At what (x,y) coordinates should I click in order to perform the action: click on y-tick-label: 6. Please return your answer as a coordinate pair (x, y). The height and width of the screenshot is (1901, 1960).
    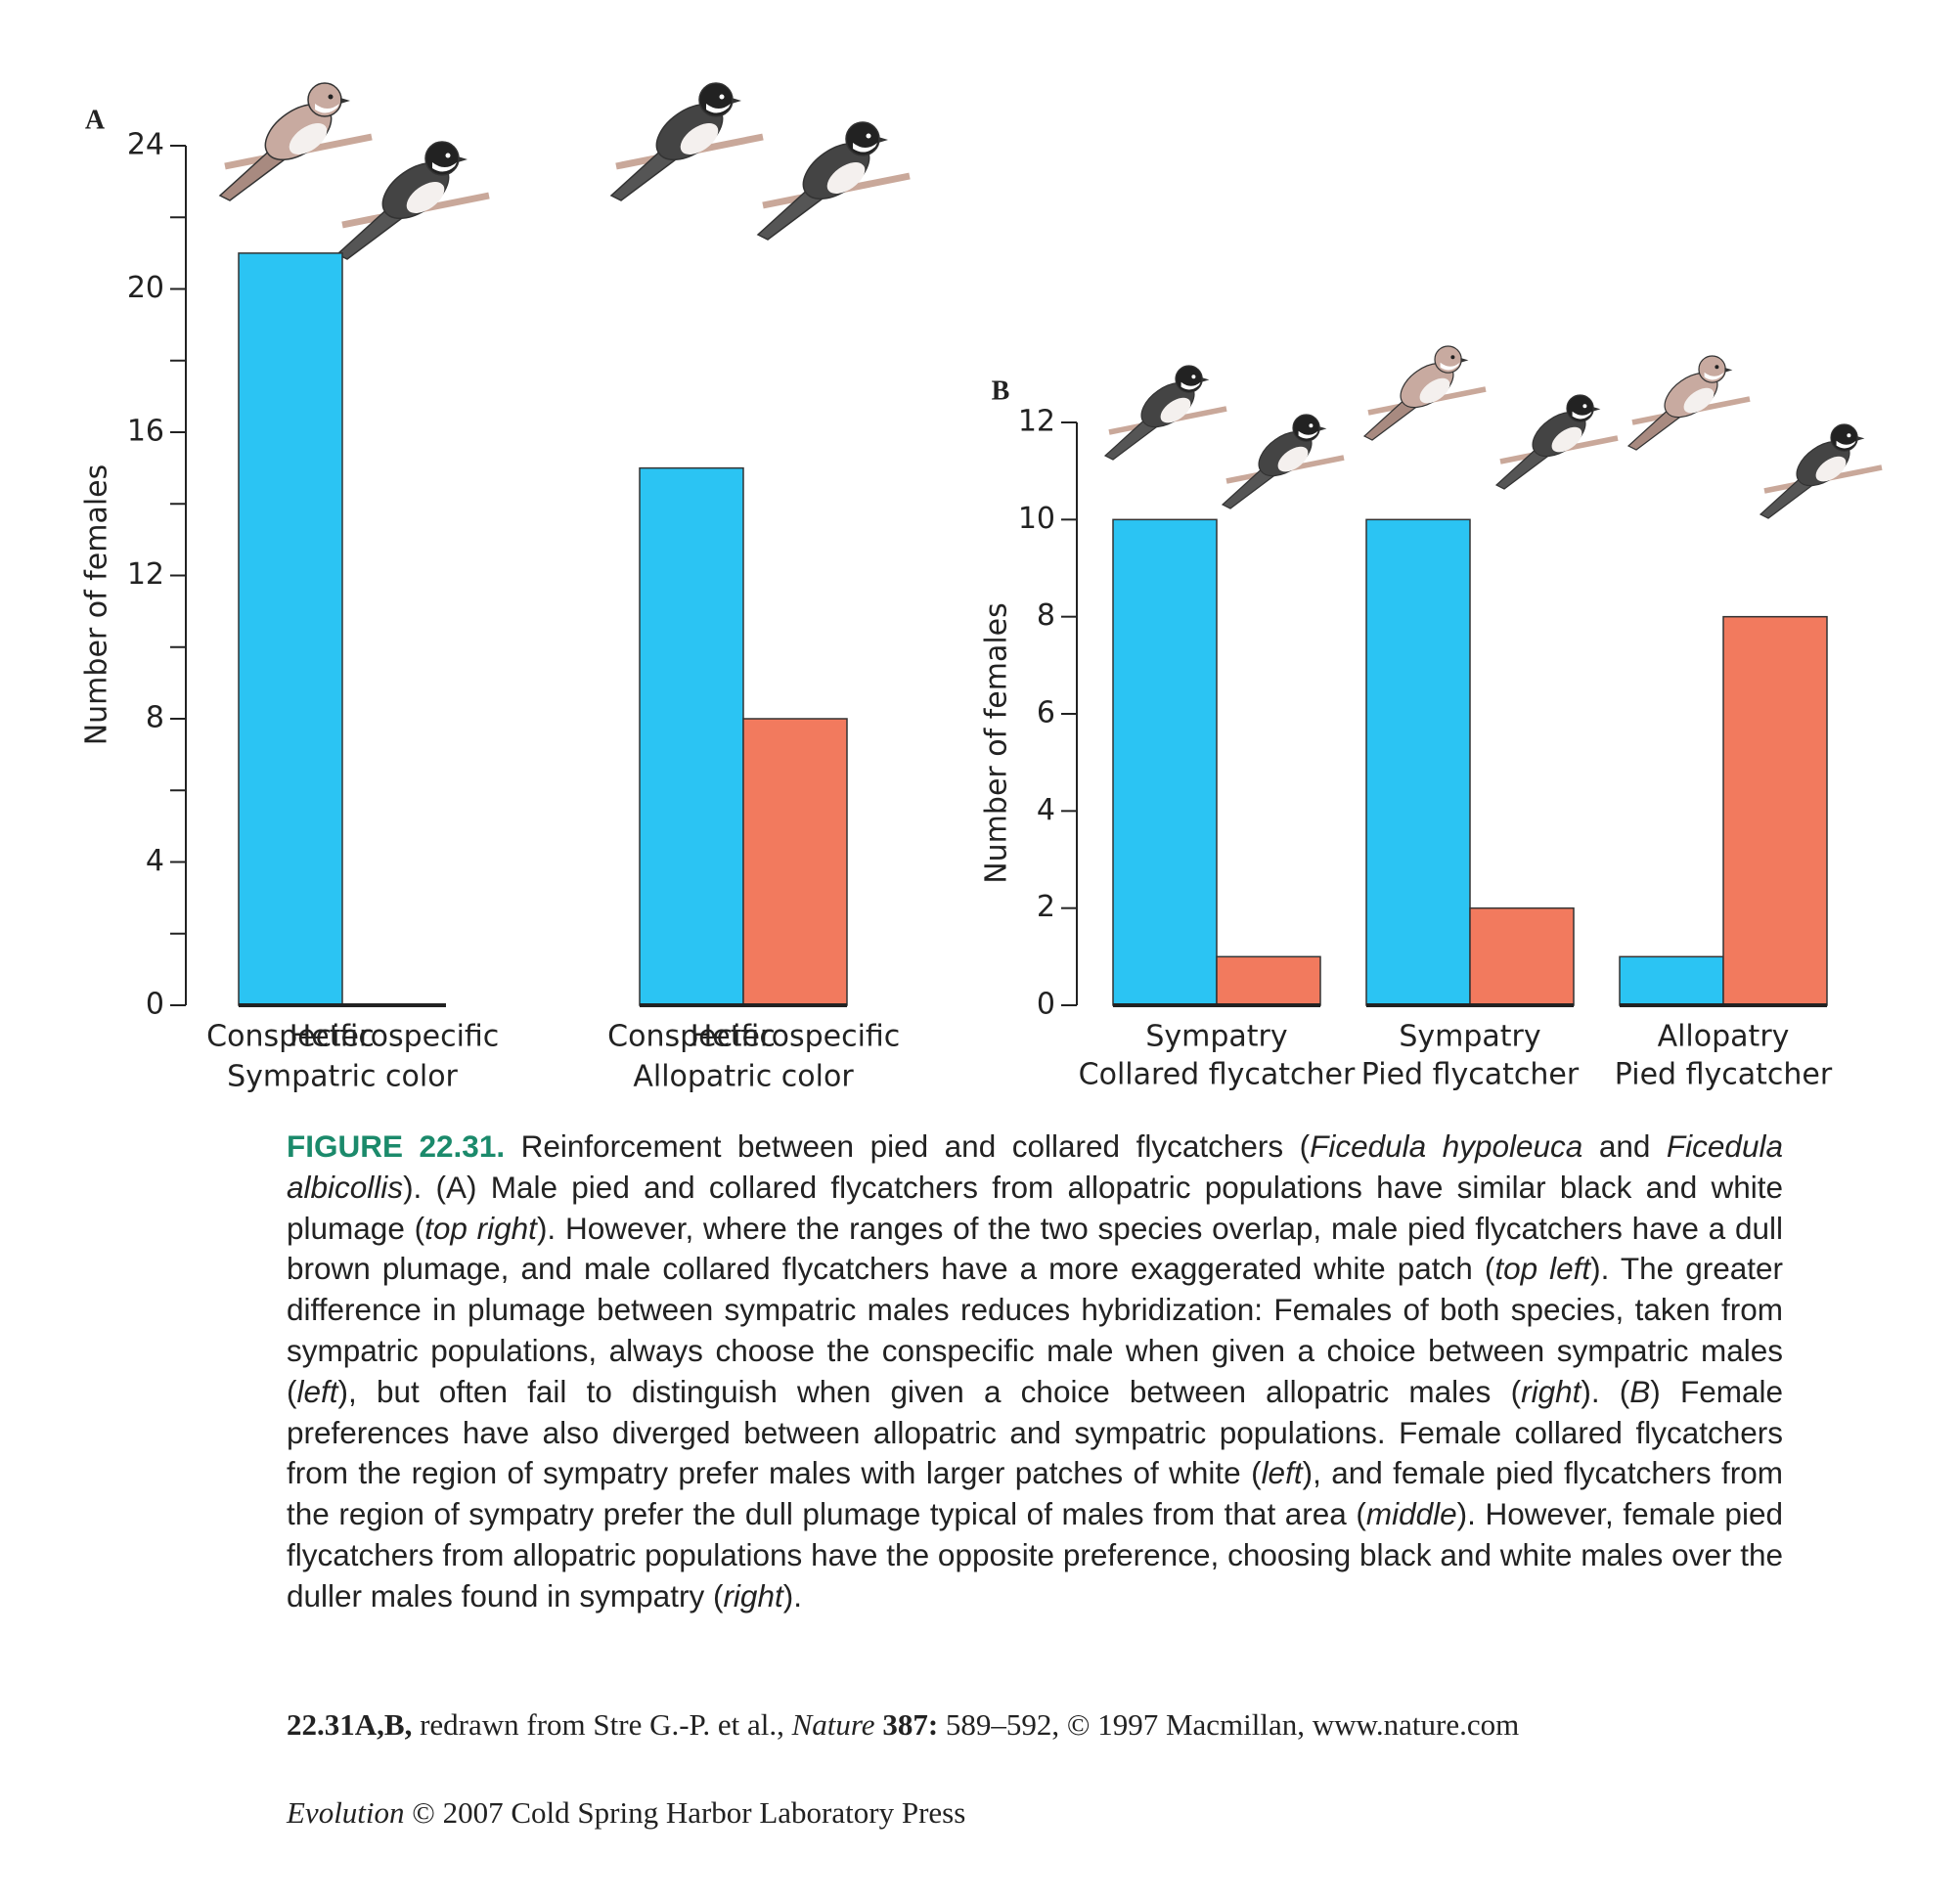
    Looking at the image, I should click on (1046, 713).